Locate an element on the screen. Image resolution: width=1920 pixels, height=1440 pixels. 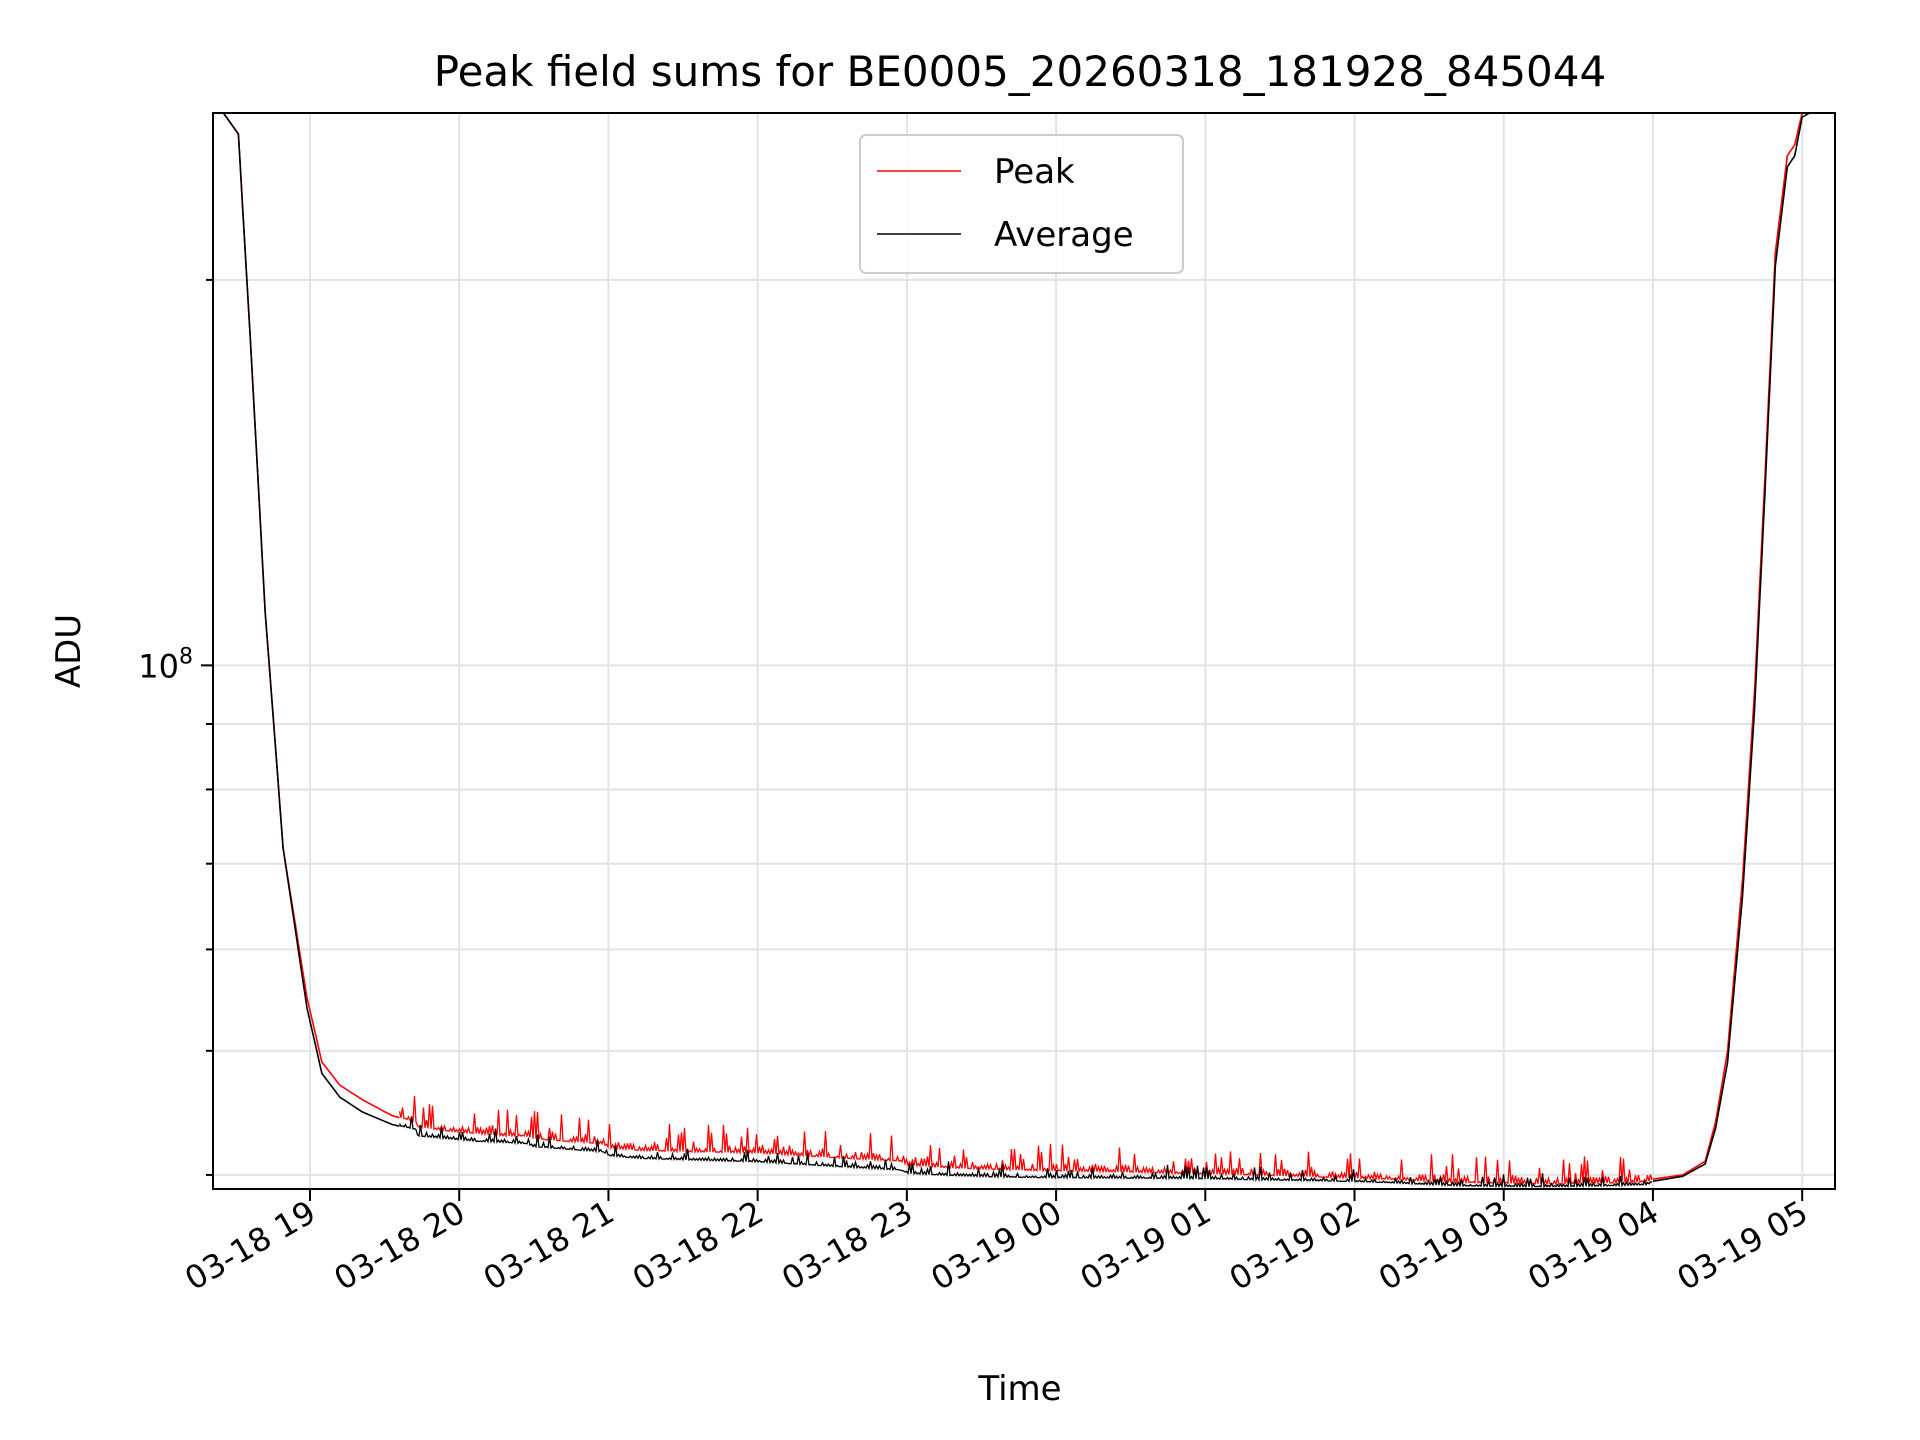
x-axis-title: Time is located at coordinates (1019, 1389).